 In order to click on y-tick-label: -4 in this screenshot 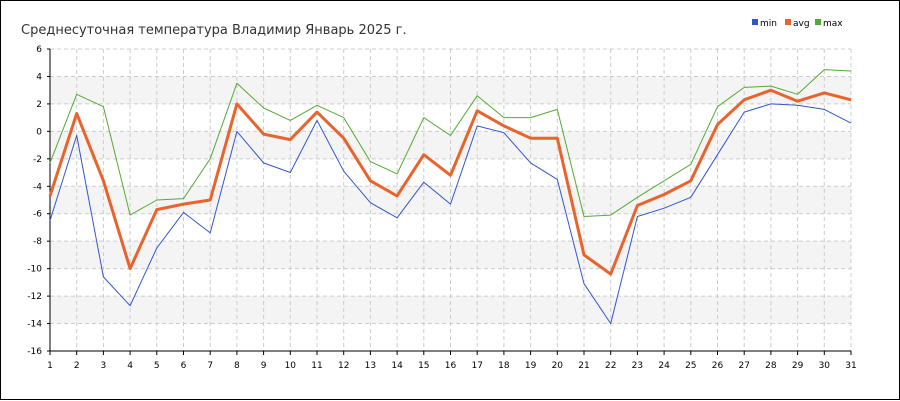, I will do `click(37, 187)`.